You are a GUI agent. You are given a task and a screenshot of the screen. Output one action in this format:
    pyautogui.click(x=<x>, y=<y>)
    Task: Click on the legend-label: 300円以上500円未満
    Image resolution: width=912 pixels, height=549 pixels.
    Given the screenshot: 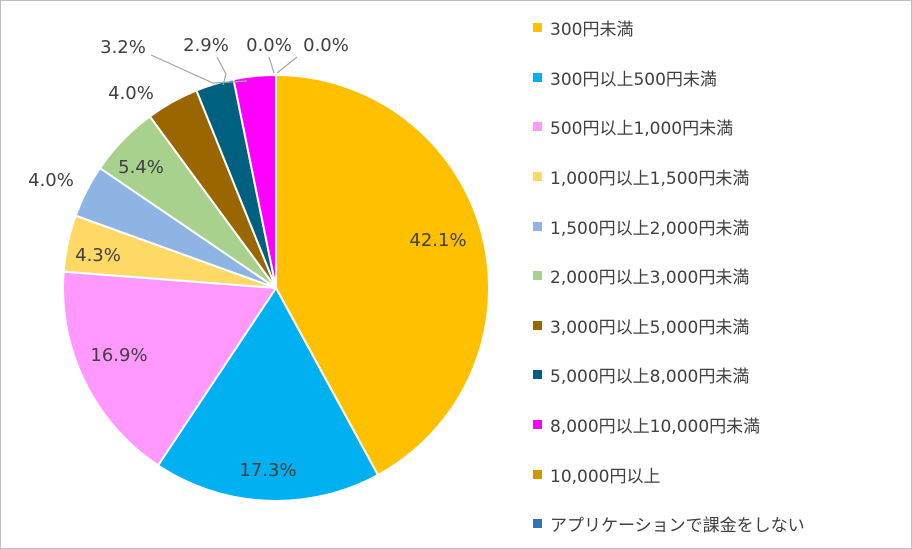 What is the action you would take?
    pyautogui.click(x=633, y=79)
    